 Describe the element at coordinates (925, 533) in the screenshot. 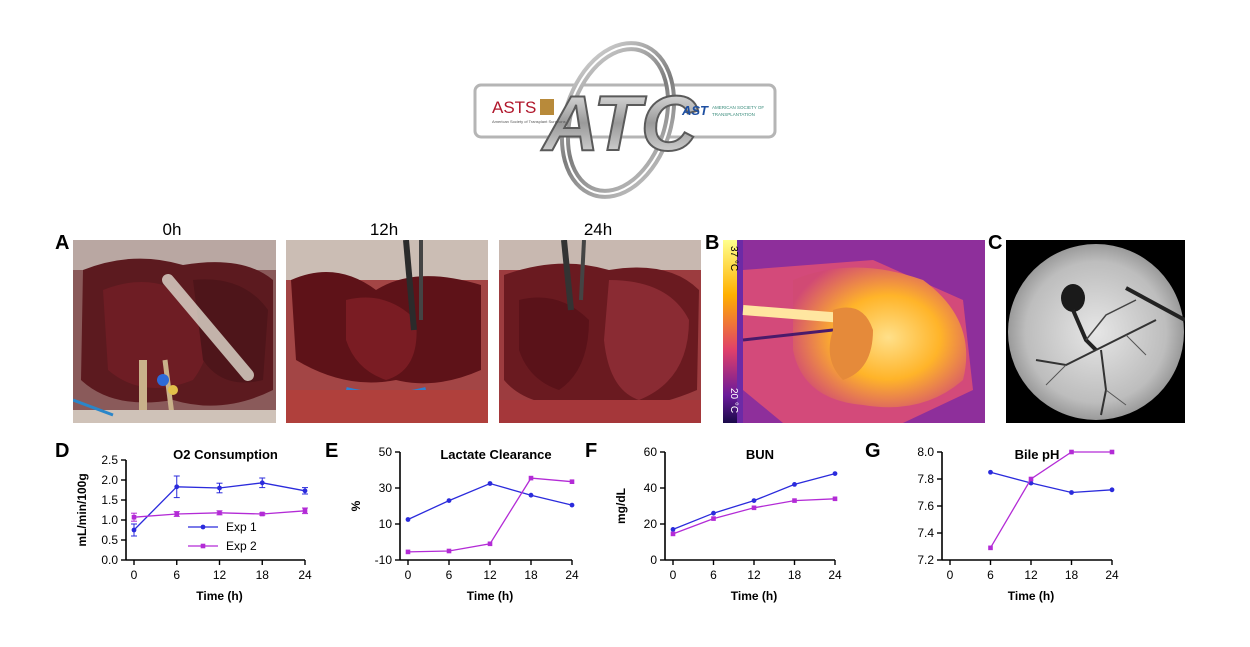

I see `y-tick-label: 7.4` at that location.